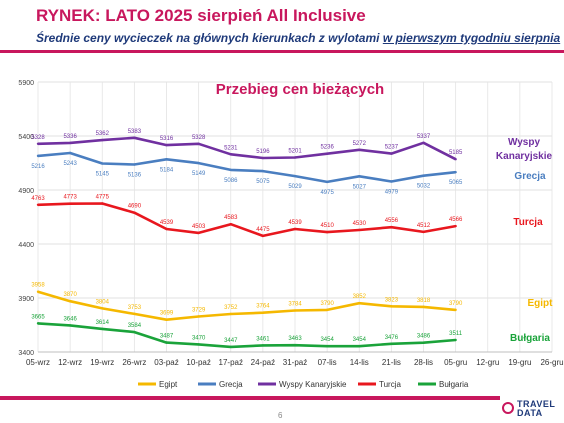 The image size is (564, 423). I want to click on x-tick-label: 14-lis, so click(359, 362).